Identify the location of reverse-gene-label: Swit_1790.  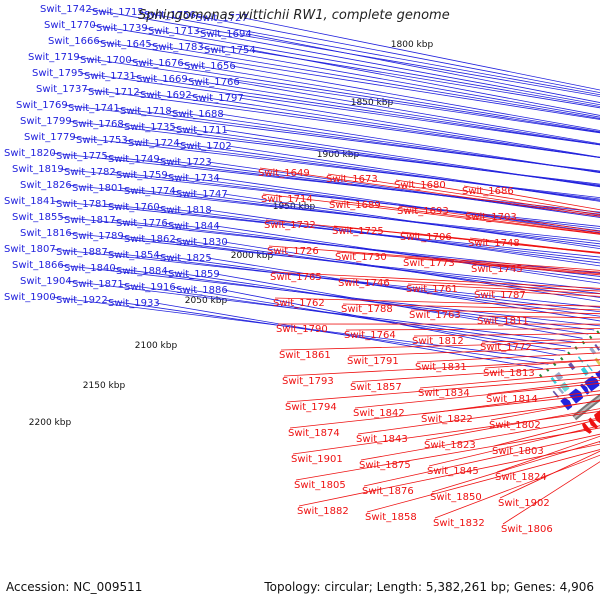
(302, 329).